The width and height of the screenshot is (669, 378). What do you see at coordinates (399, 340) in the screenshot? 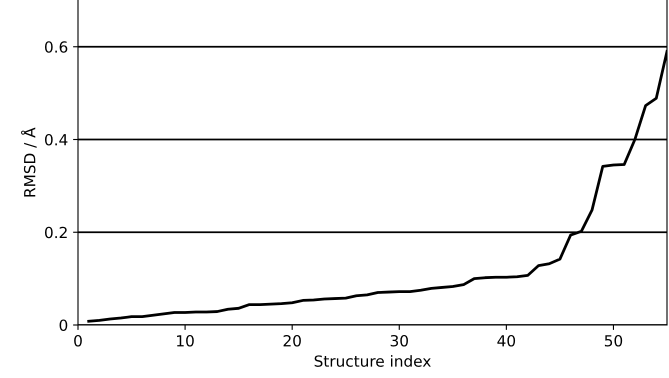
I see `x-tick-label: 30` at bounding box center [399, 340].